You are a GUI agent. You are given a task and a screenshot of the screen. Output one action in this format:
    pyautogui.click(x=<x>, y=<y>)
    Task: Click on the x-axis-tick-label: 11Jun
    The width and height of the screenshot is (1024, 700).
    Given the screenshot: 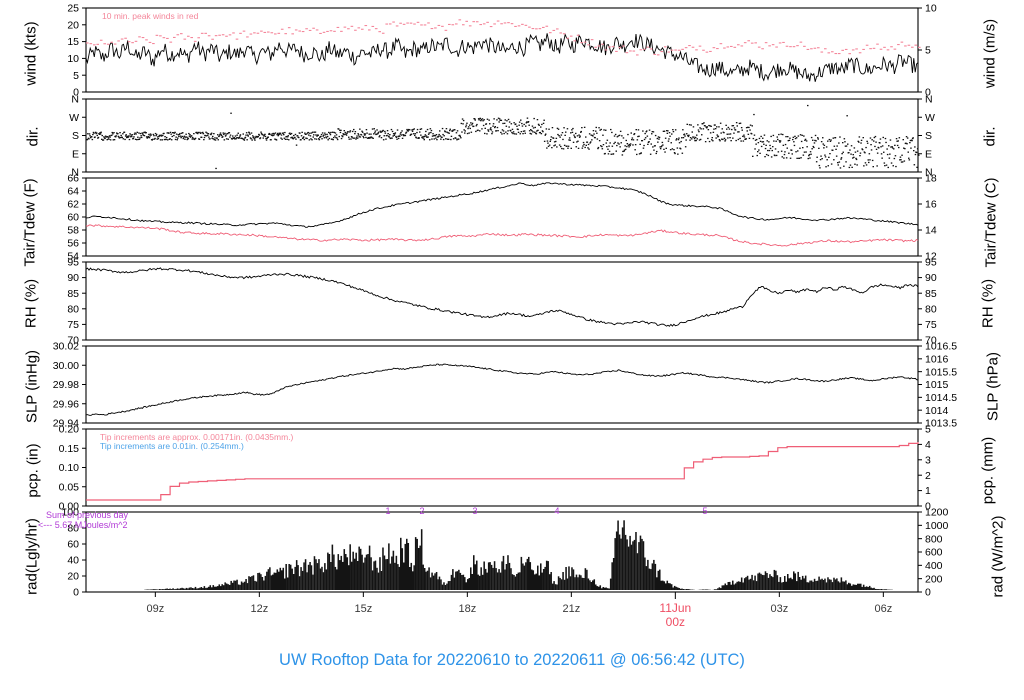 What is the action you would take?
    pyautogui.click(x=675, y=608)
    